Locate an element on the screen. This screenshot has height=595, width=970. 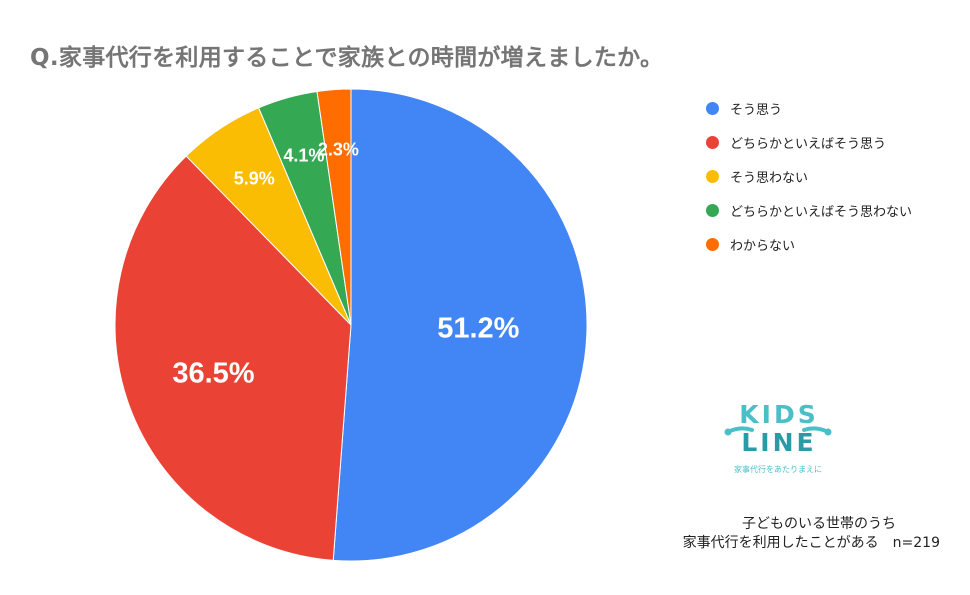
kidsline-logo: KIDS LINE 家事代行をあたりまえに is located at coordinates (778, 436).